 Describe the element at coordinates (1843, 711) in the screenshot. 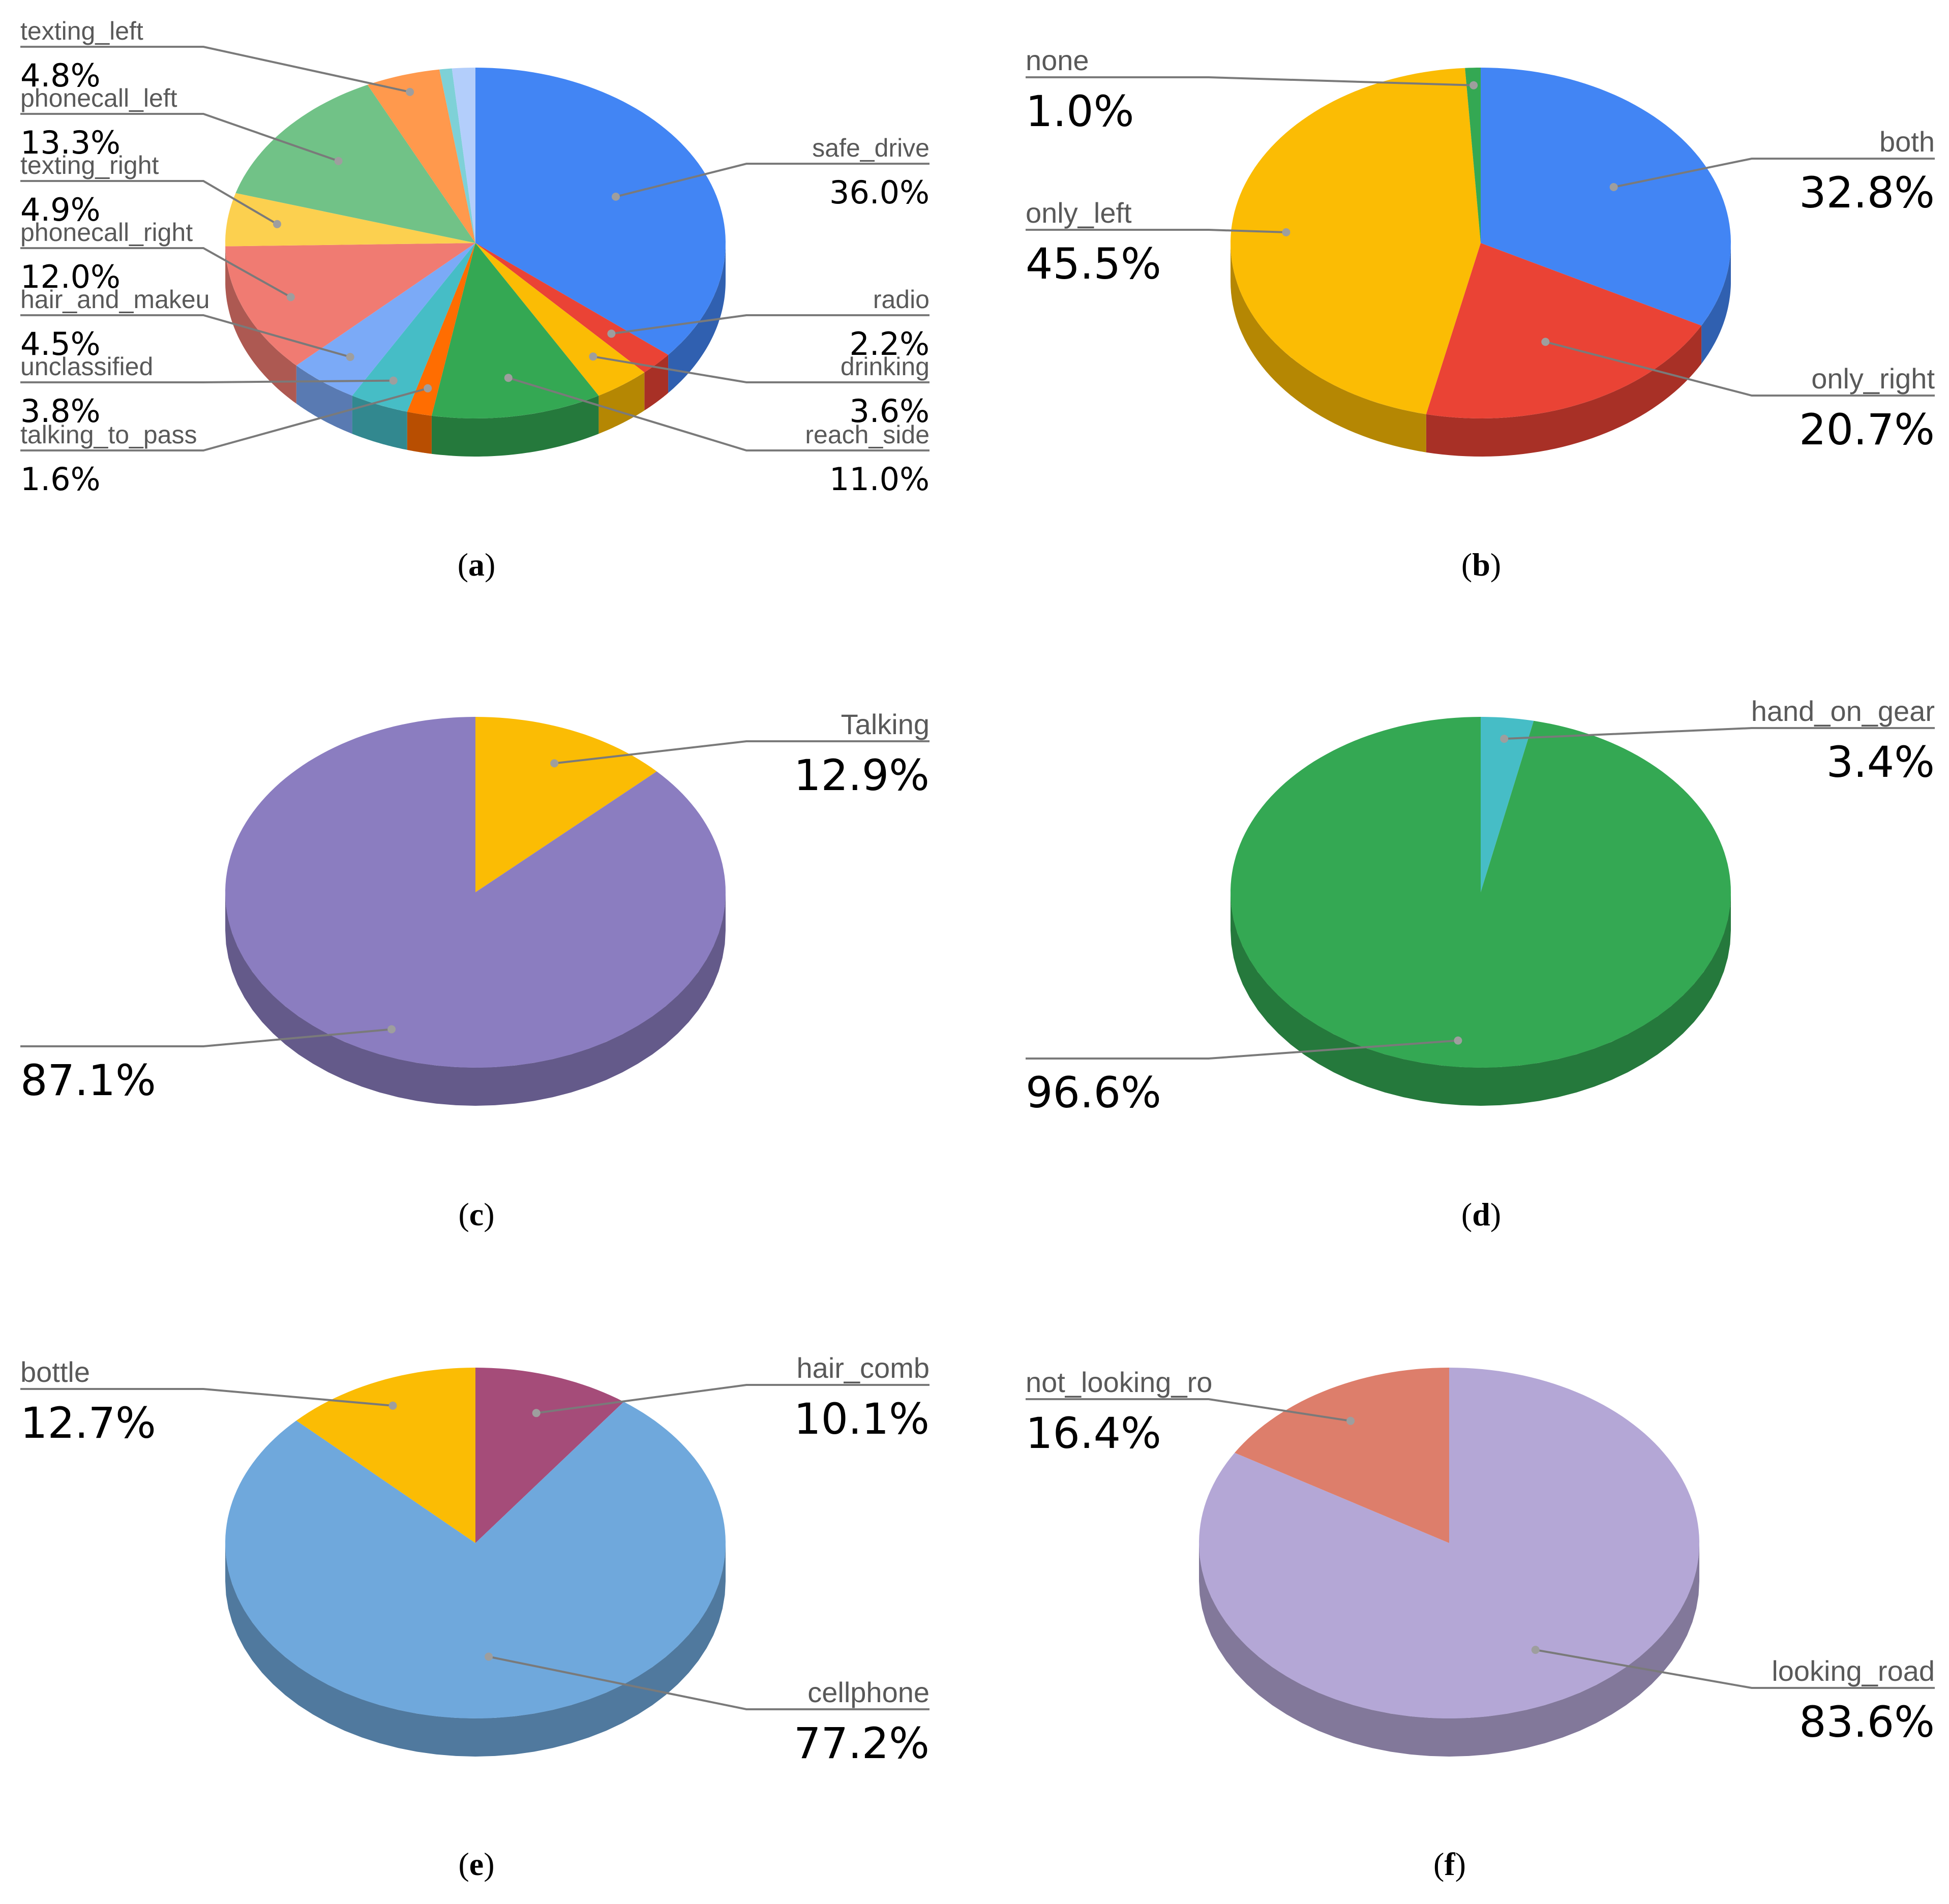

I see `slice-label-d-0: hand_on_gear` at that location.